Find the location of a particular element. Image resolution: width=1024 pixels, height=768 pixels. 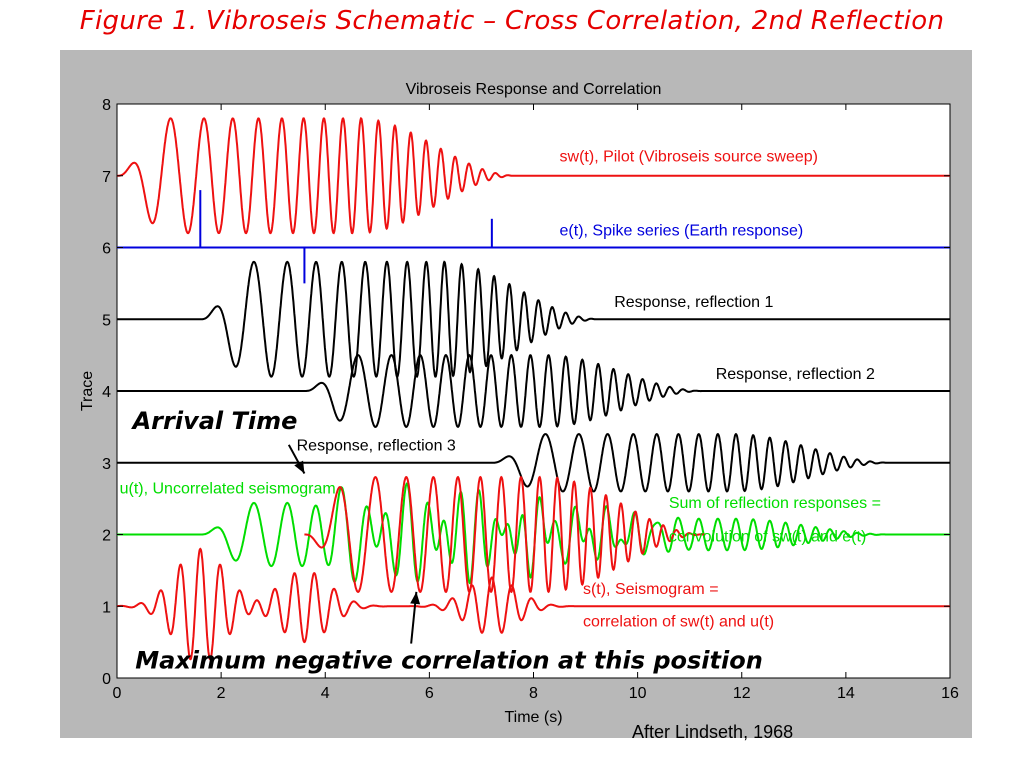

x-tick-label-5: 10 is located at coordinates (638, 693).